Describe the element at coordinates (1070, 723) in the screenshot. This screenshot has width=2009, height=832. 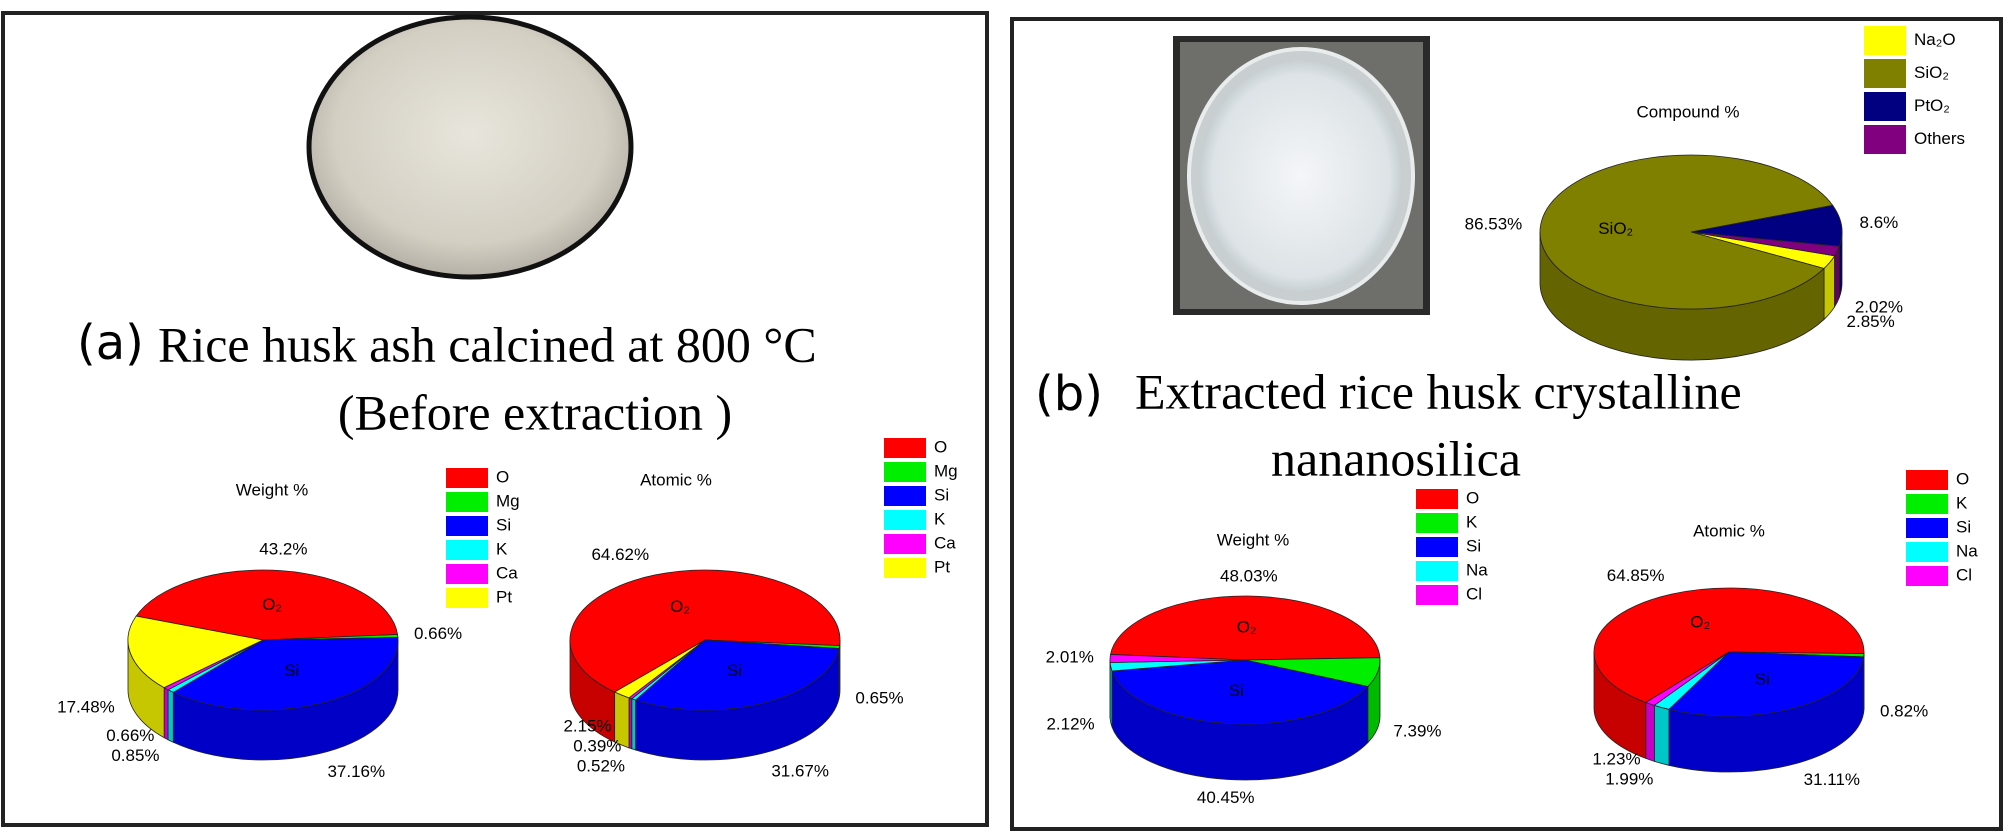
I see `value-label: 2.12%` at that location.